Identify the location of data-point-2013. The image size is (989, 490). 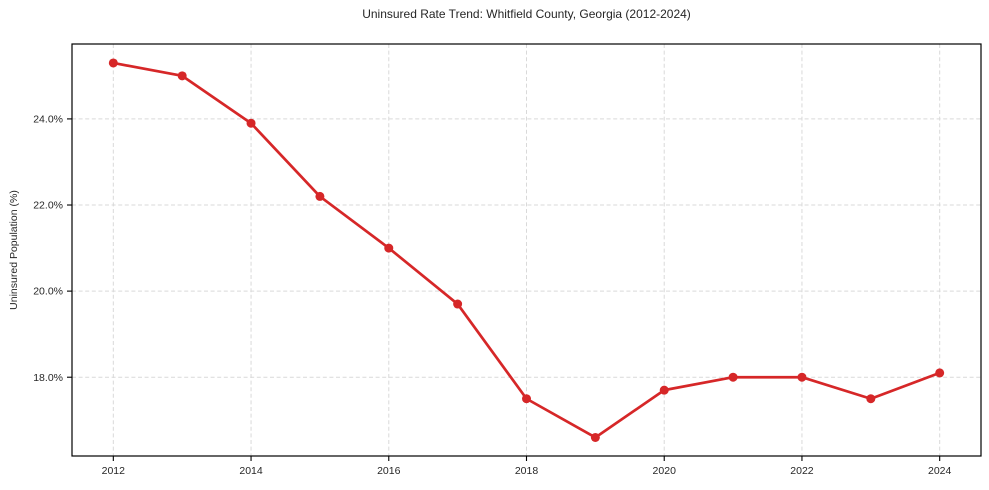
(182, 76).